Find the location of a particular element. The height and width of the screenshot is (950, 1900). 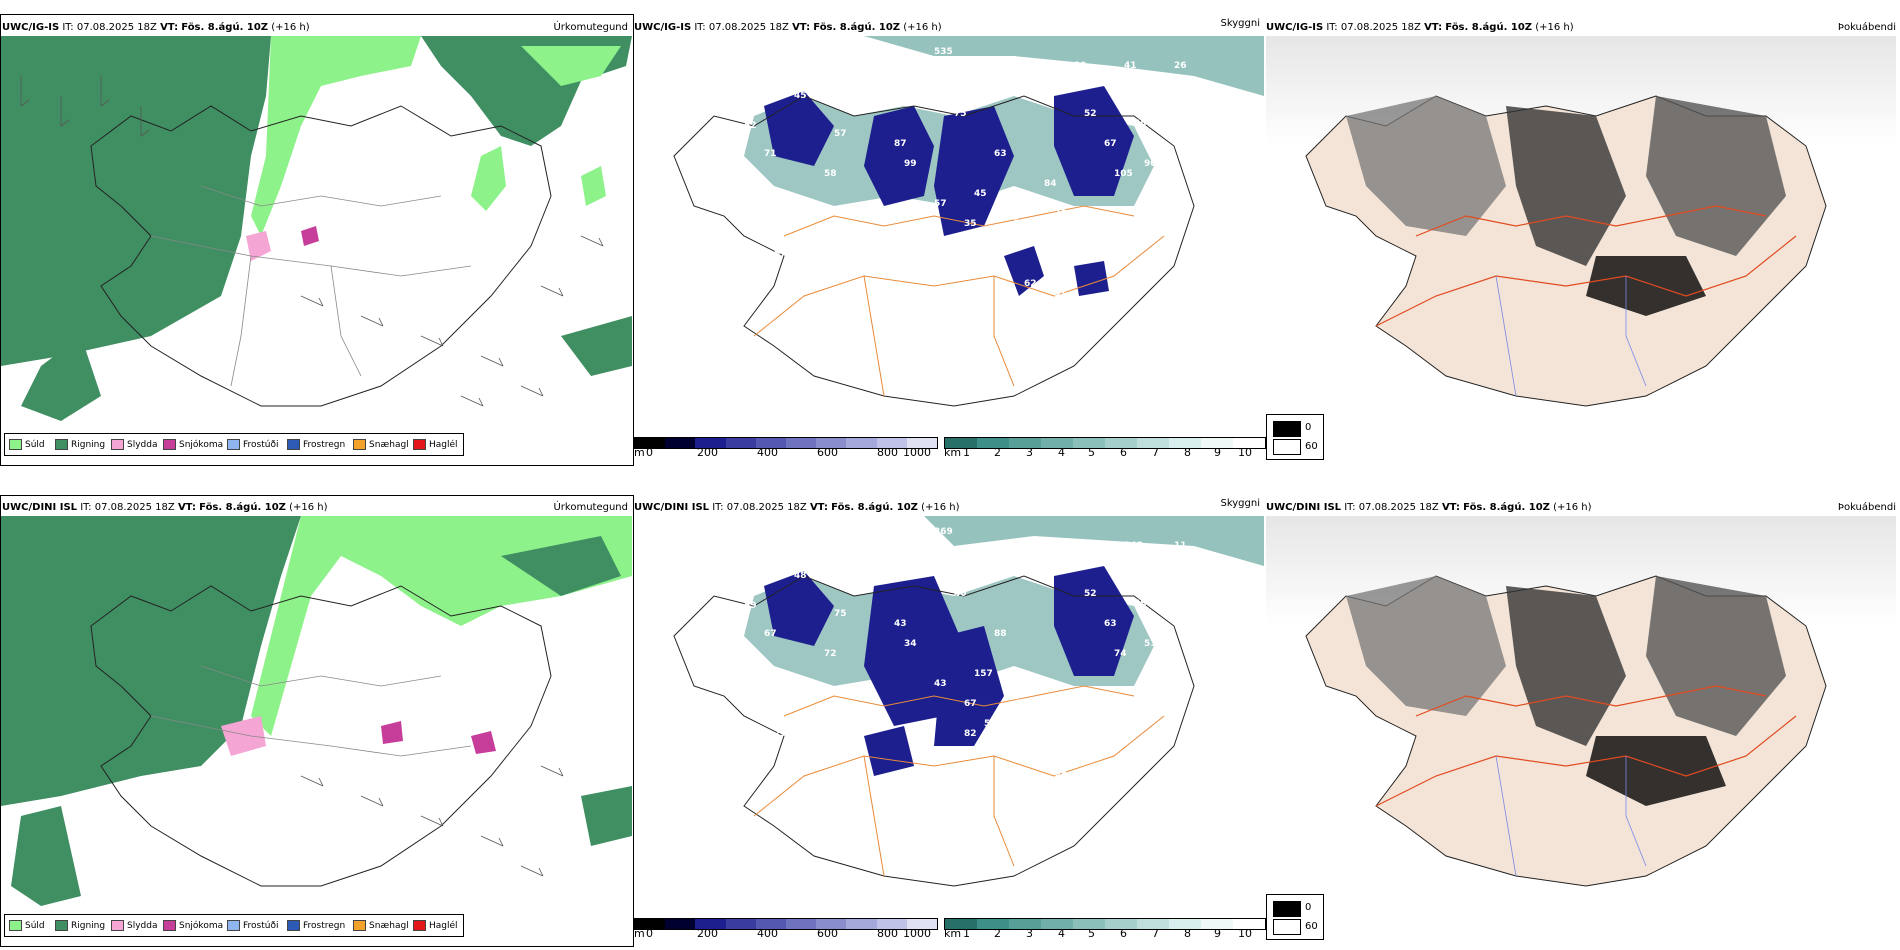

visibility-value-label: 62 is located at coordinates (730, 694).